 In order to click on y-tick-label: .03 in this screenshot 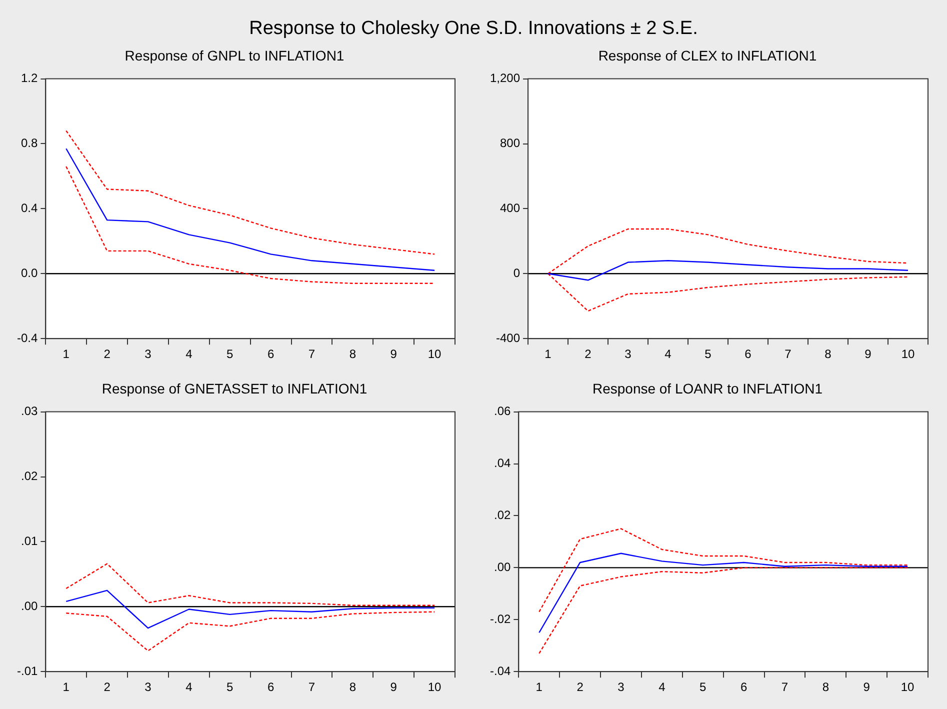, I will do `click(29, 411)`.